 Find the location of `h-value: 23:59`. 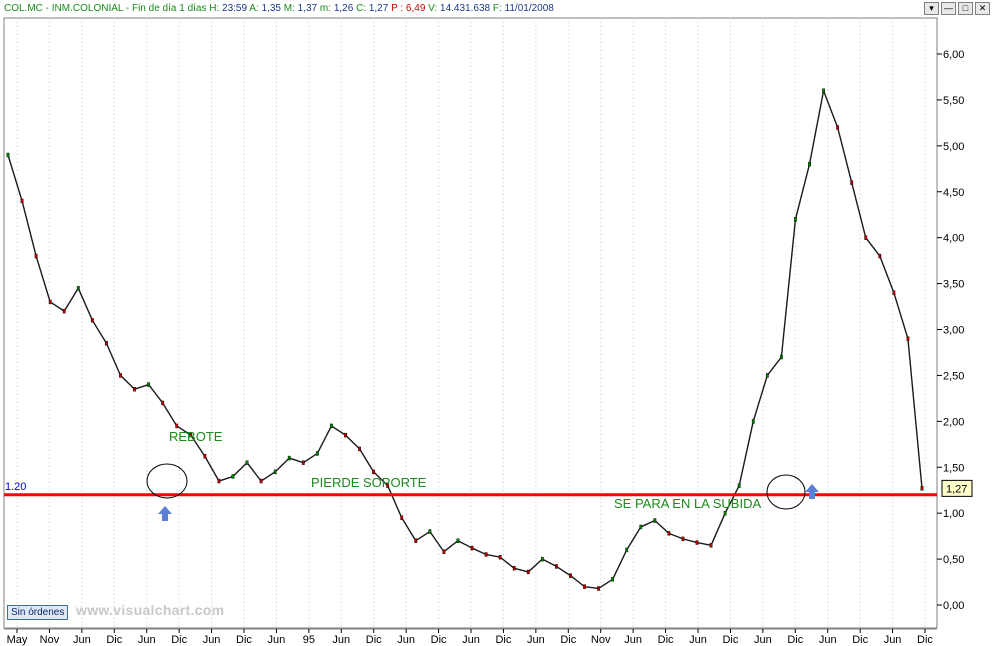

h-value: 23:59 is located at coordinates (235, 8).